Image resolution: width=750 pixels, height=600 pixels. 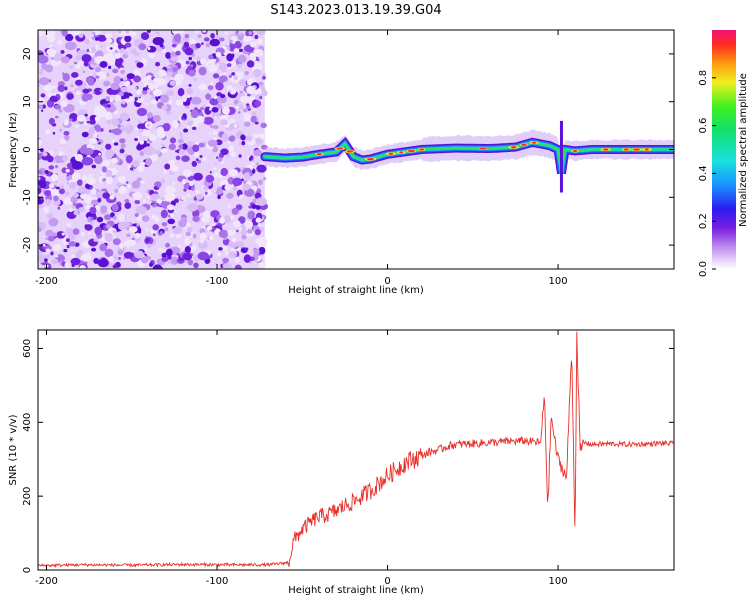 I want to click on track-halo, so click(x=469, y=156).